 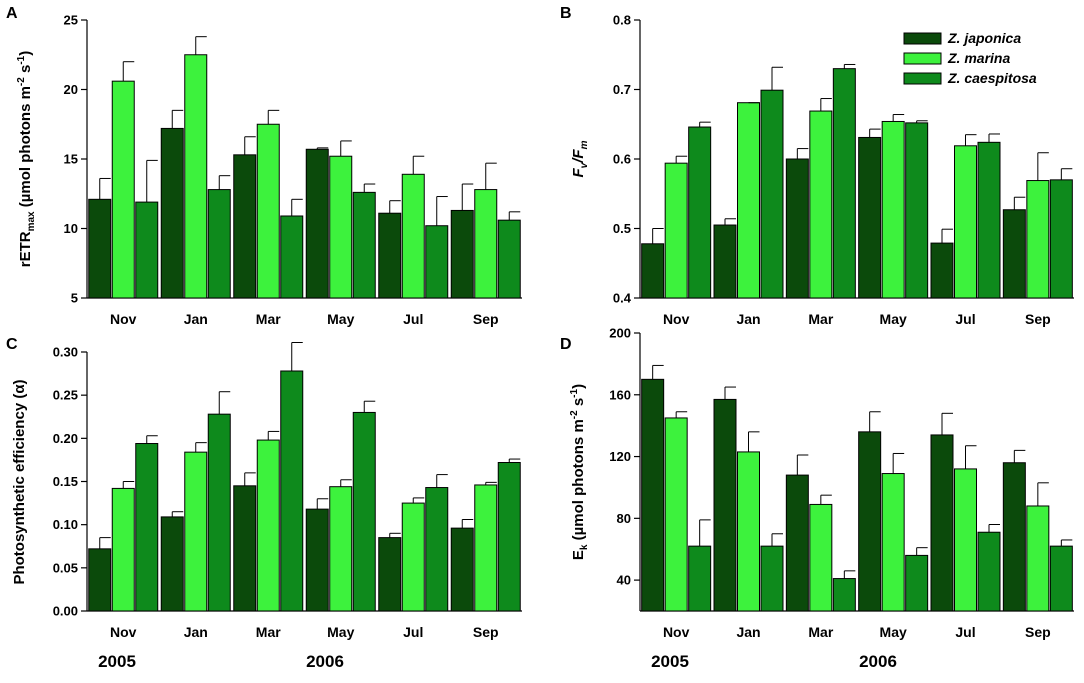 What do you see at coordinates (820, 319) in the screenshot?
I see `category-label-b: Mar` at bounding box center [820, 319].